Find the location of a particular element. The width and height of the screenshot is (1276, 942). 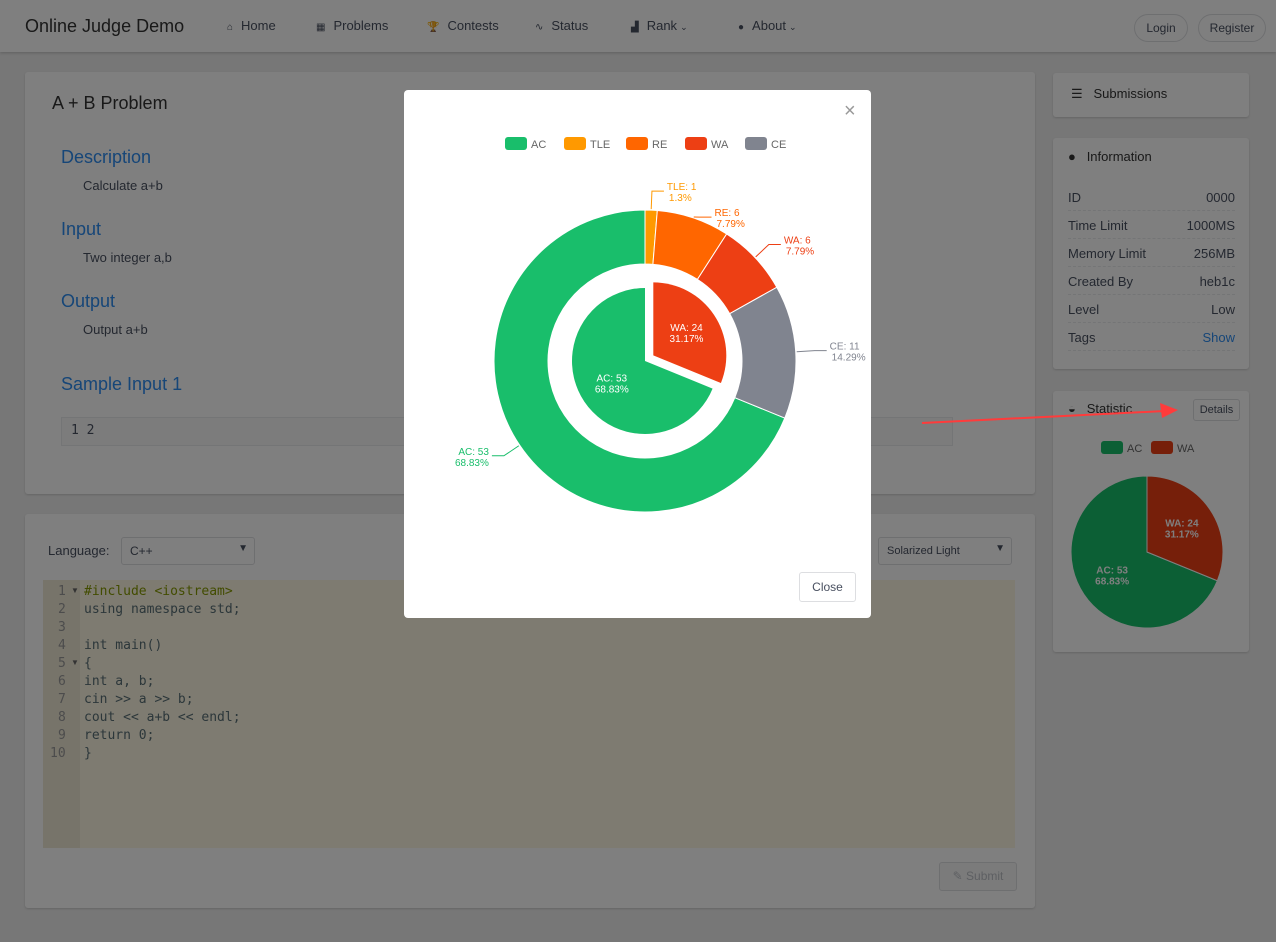

slice-percent: 1.3% is located at coordinates (680, 198).